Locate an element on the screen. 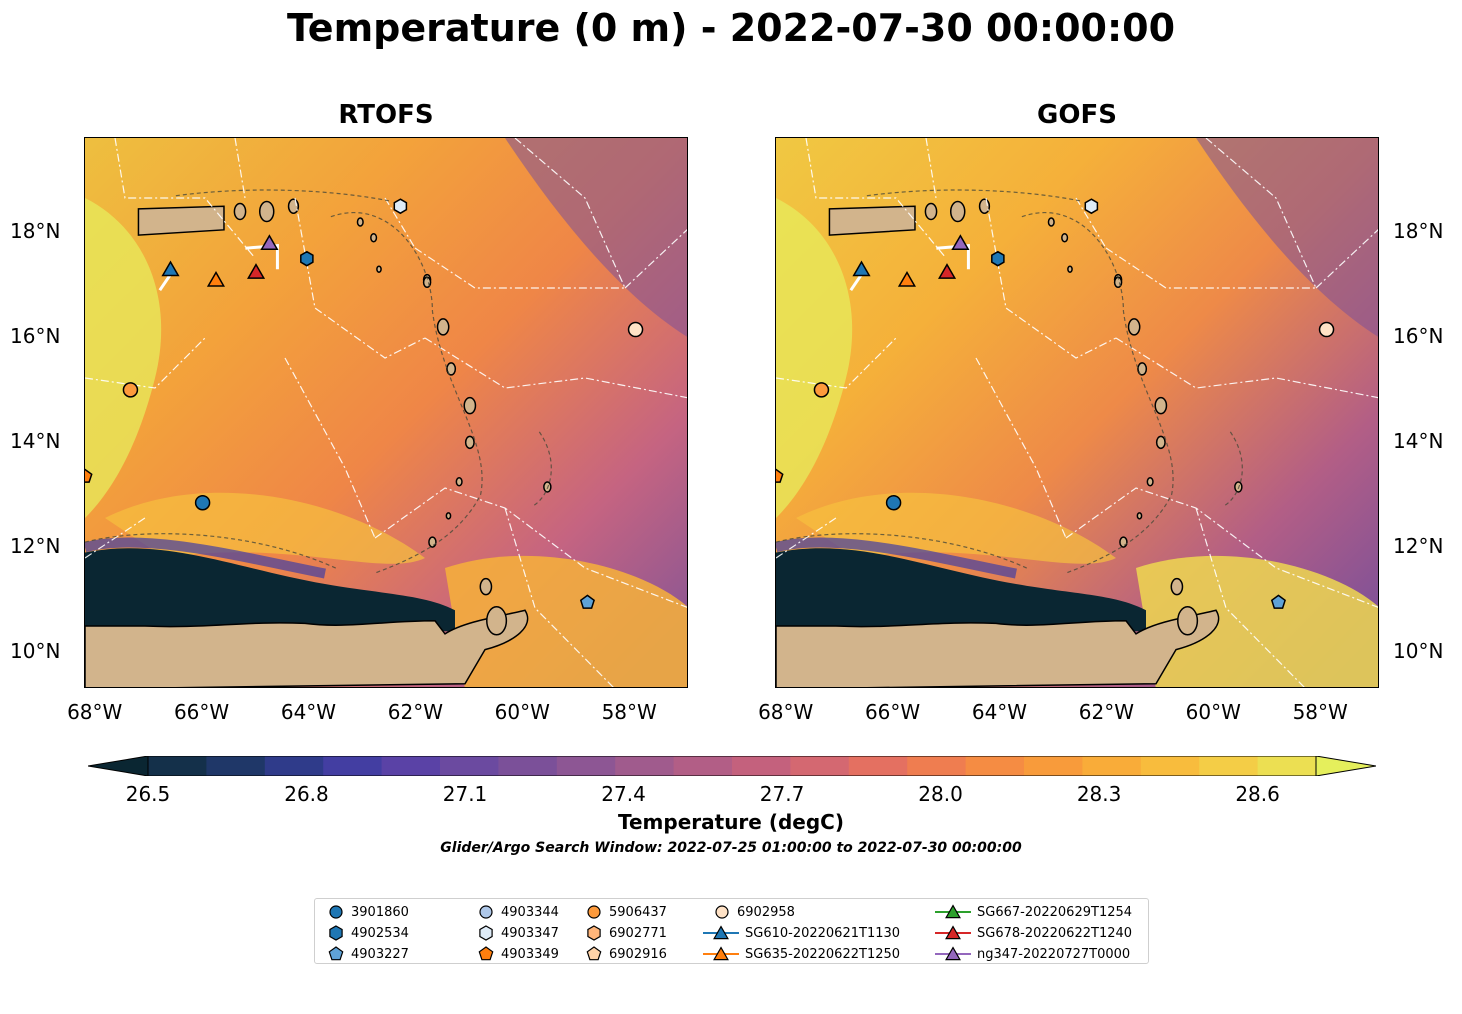  legend-item: SG610-20220621T1130 is located at coordinates (801, 933).